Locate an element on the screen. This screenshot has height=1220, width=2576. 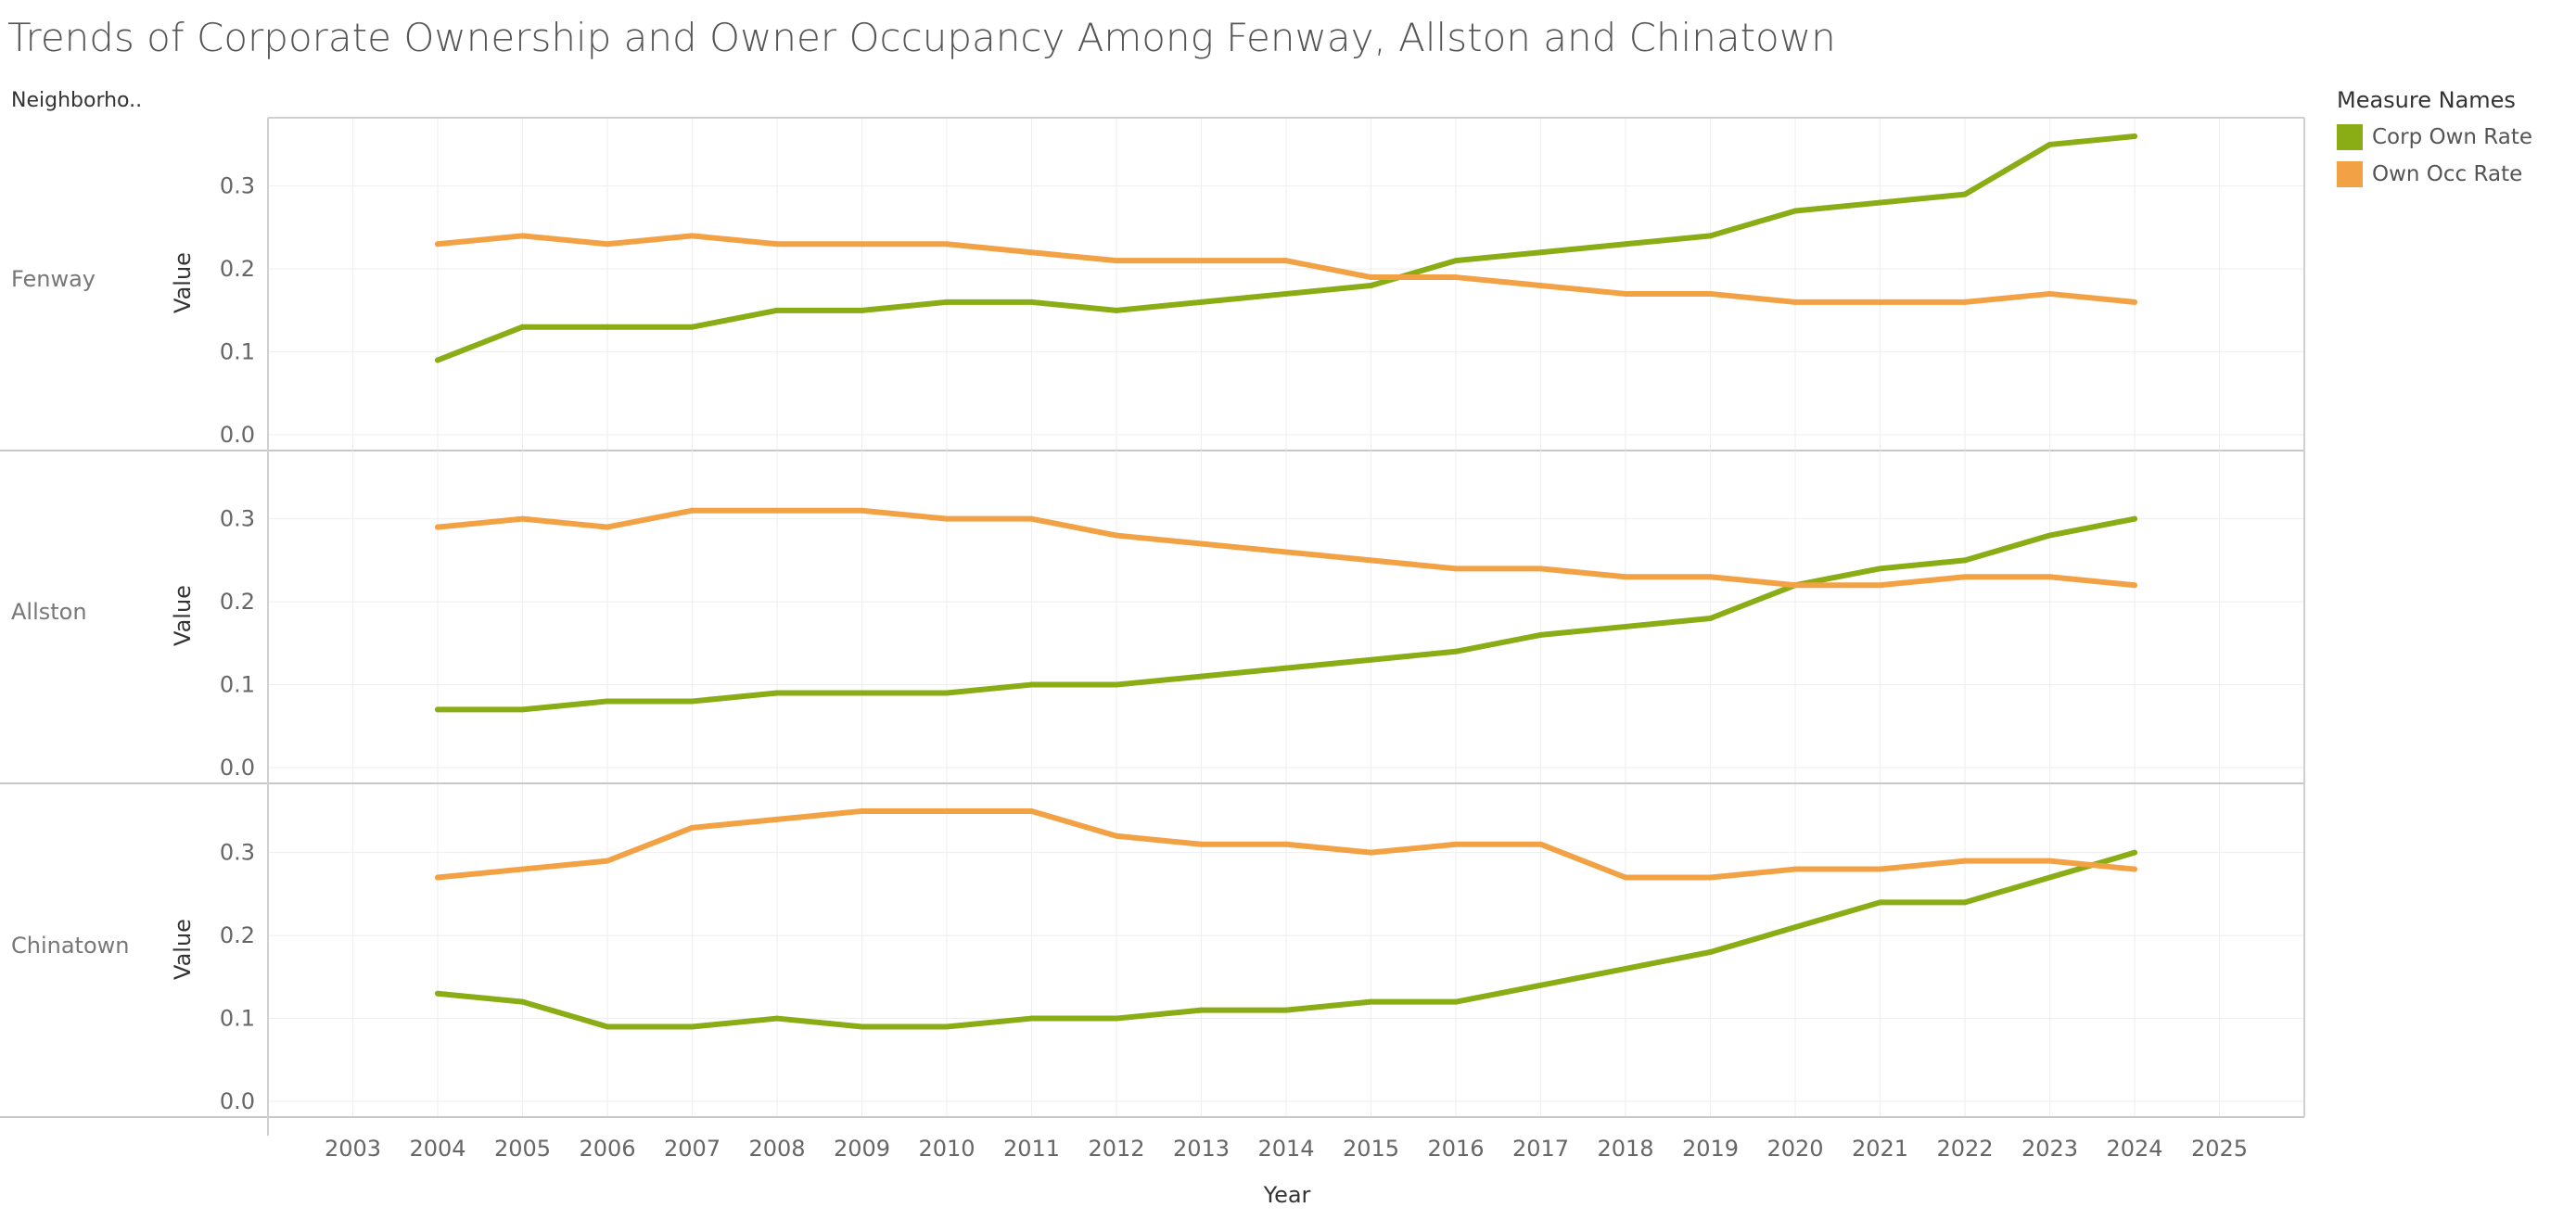
legend-title: Measure Names is located at coordinates (2426, 100).